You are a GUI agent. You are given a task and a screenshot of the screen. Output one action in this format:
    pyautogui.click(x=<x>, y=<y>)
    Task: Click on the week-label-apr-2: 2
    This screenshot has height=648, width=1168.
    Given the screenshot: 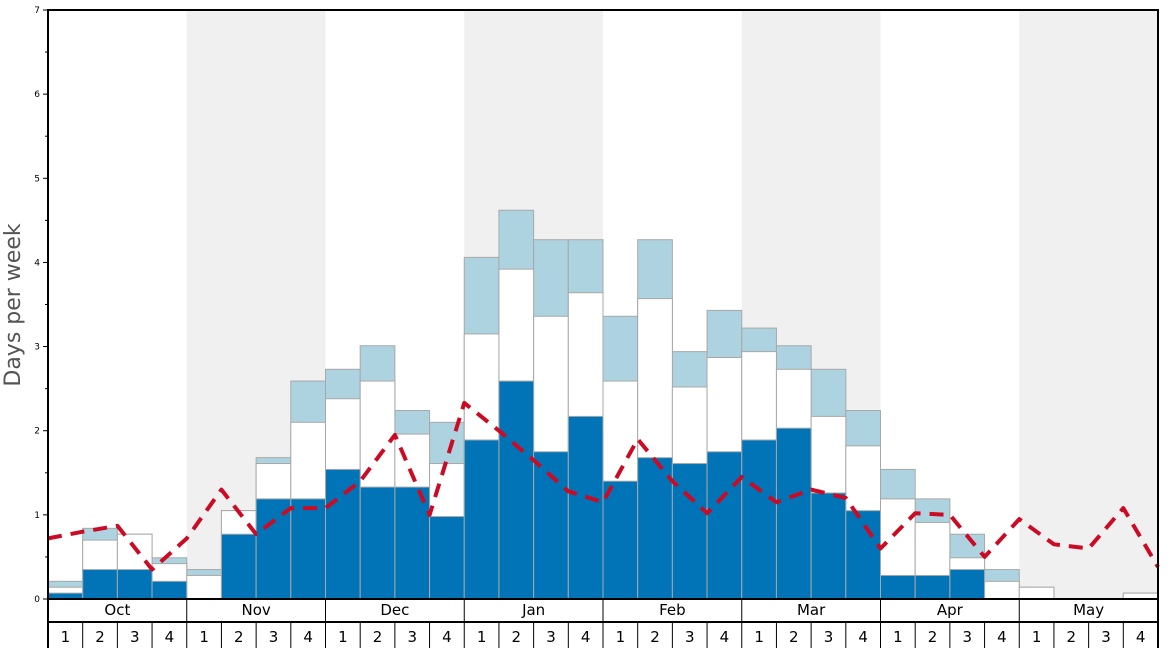 What is the action you would take?
    pyautogui.click(x=933, y=637)
    